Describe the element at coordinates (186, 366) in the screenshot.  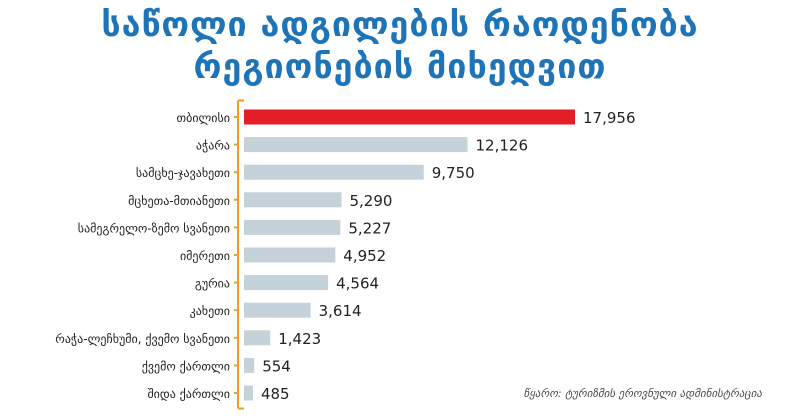
I see `category-label: ქვემო ქართლი` at that location.